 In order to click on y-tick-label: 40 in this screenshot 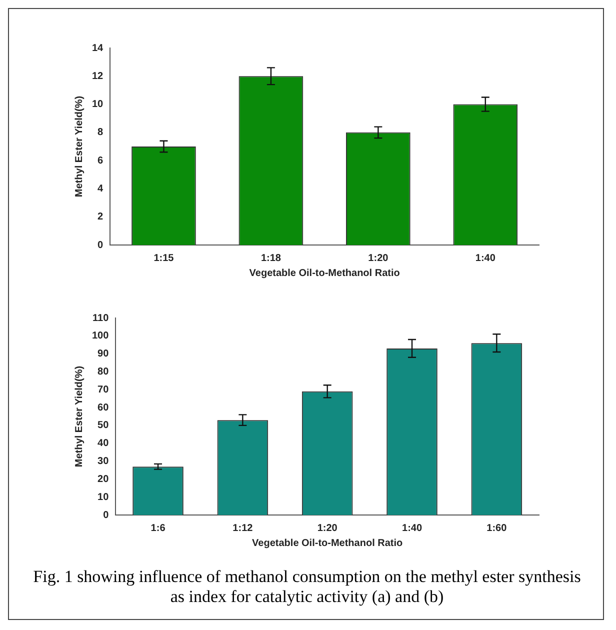, I will do `click(104, 444)`.